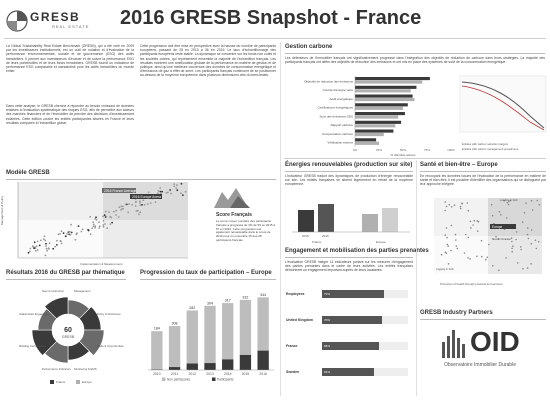 The image size is (550, 400). What do you see at coordinates (327, 293) in the screenshot?
I see `engagement-row-value: 72%` at bounding box center [327, 293].